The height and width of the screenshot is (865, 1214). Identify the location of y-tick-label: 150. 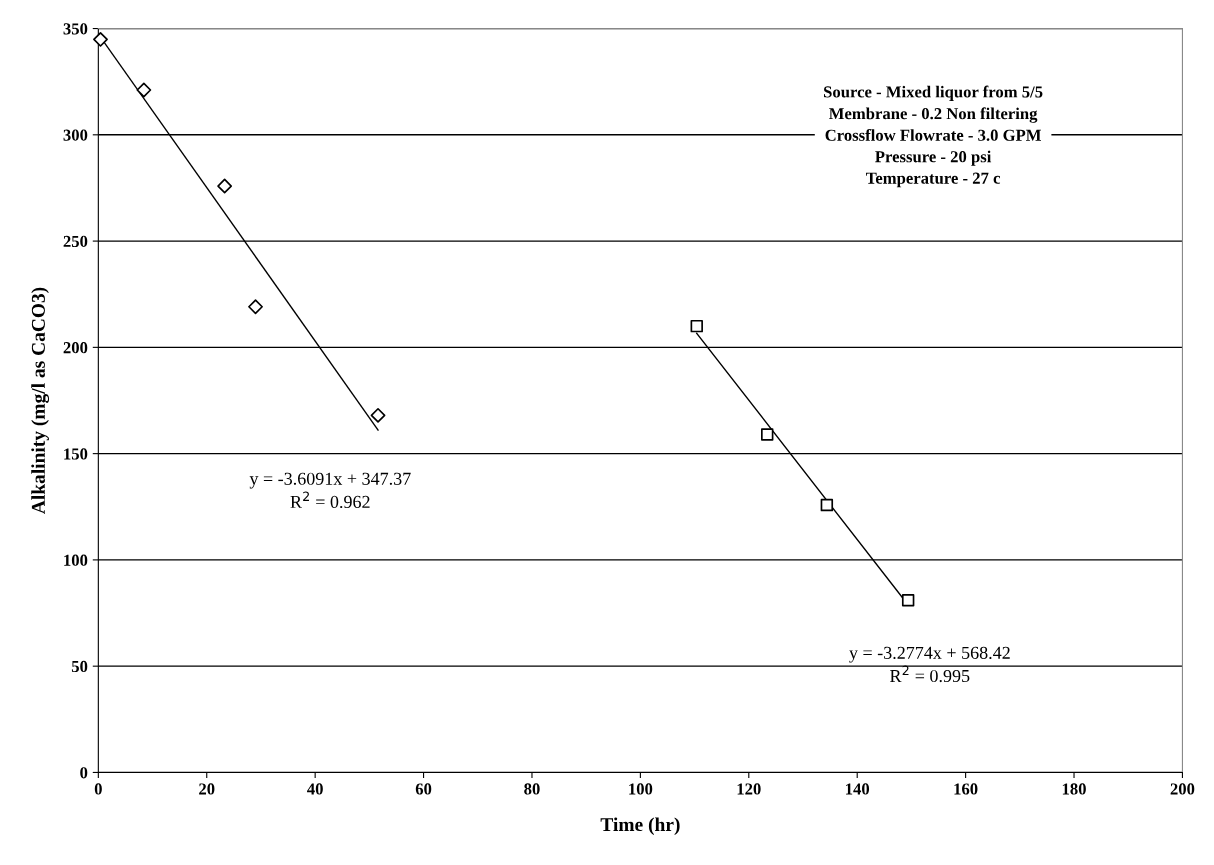
(76, 454).